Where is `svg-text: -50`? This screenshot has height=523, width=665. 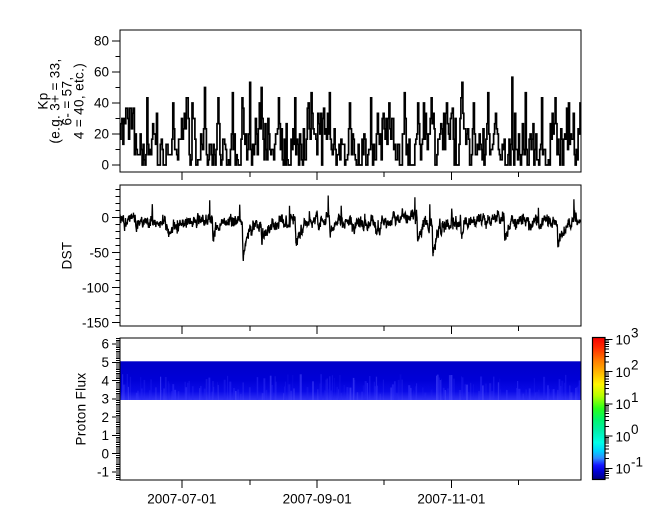
svg-text: -50 is located at coordinates (99, 252).